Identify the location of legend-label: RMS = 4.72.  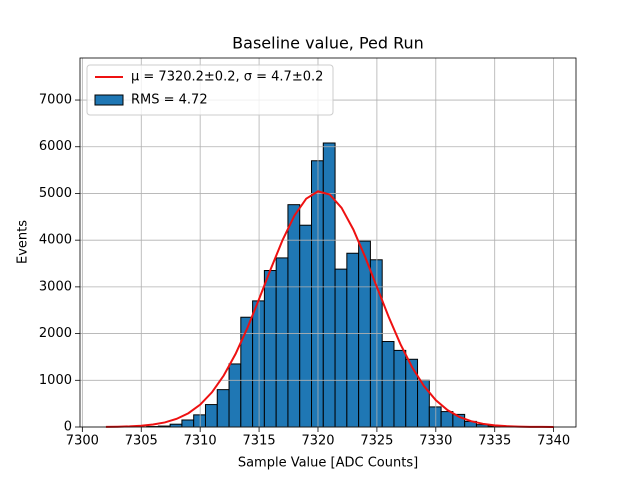
(169, 100).